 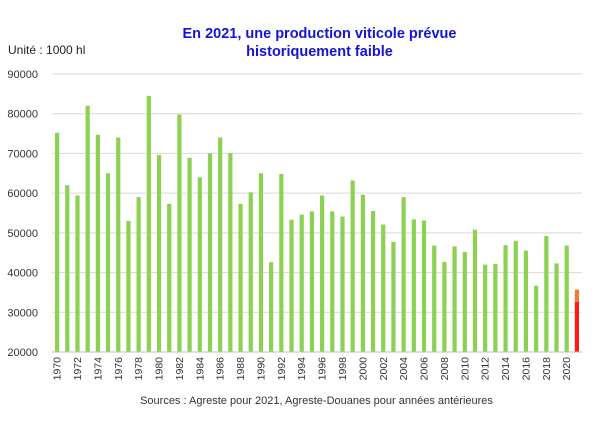 I want to click on x-tick-label: 1970, so click(x=58, y=369).